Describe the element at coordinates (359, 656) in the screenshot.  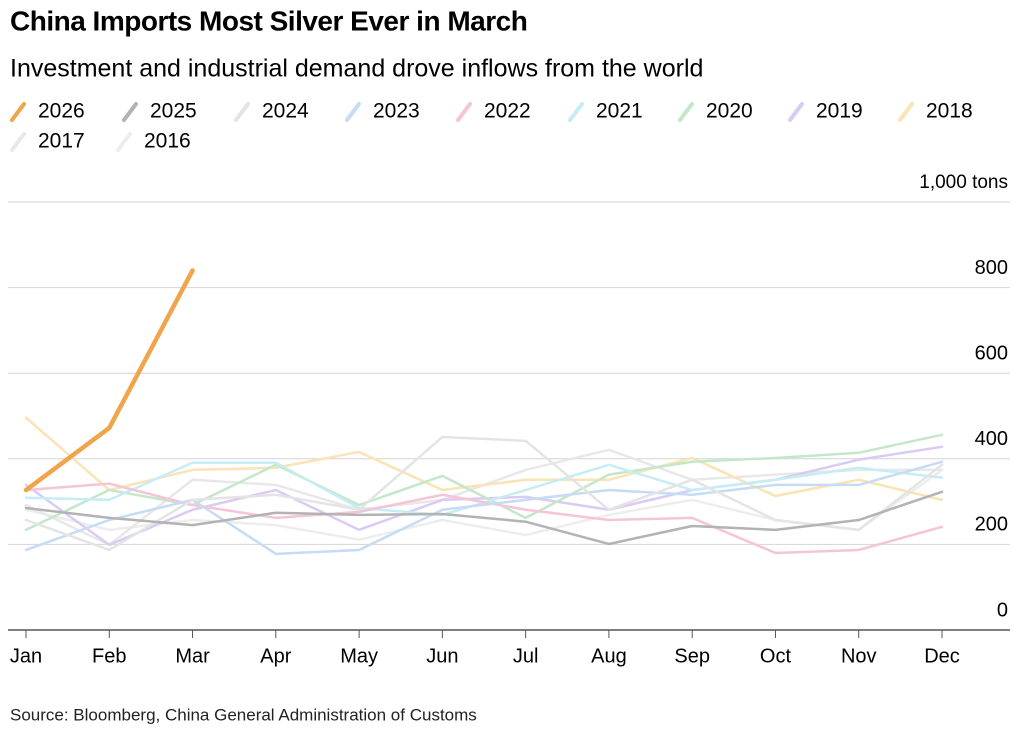
I see `x-tick-label: May` at that location.